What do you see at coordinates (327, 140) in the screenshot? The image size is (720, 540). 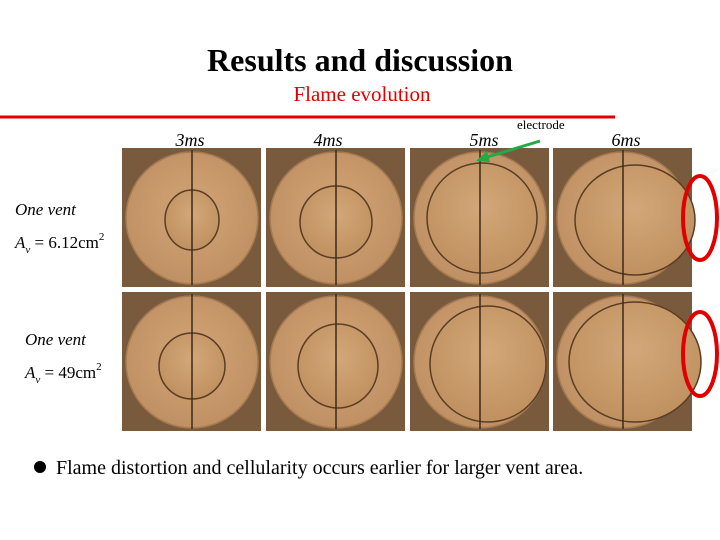 I see `time-label: 4ms` at bounding box center [327, 140].